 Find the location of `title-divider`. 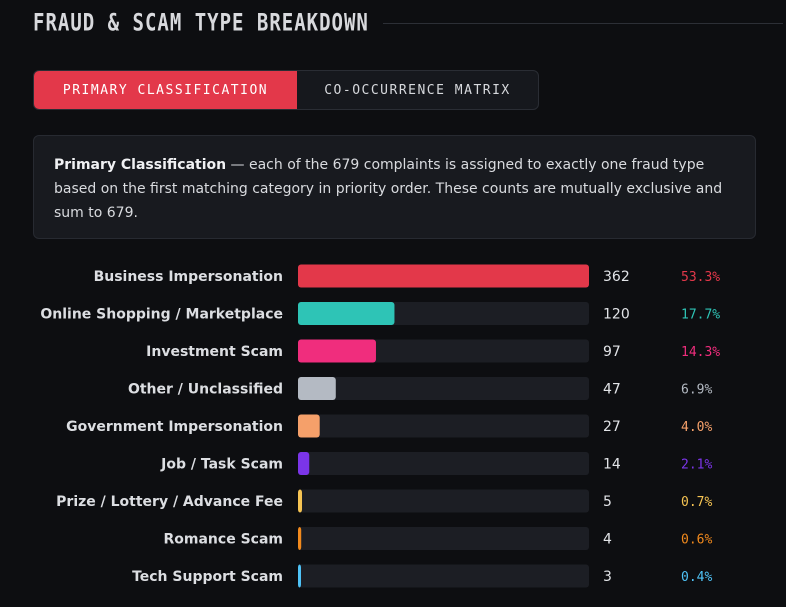

title-divider is located at coordinates (582, 23).